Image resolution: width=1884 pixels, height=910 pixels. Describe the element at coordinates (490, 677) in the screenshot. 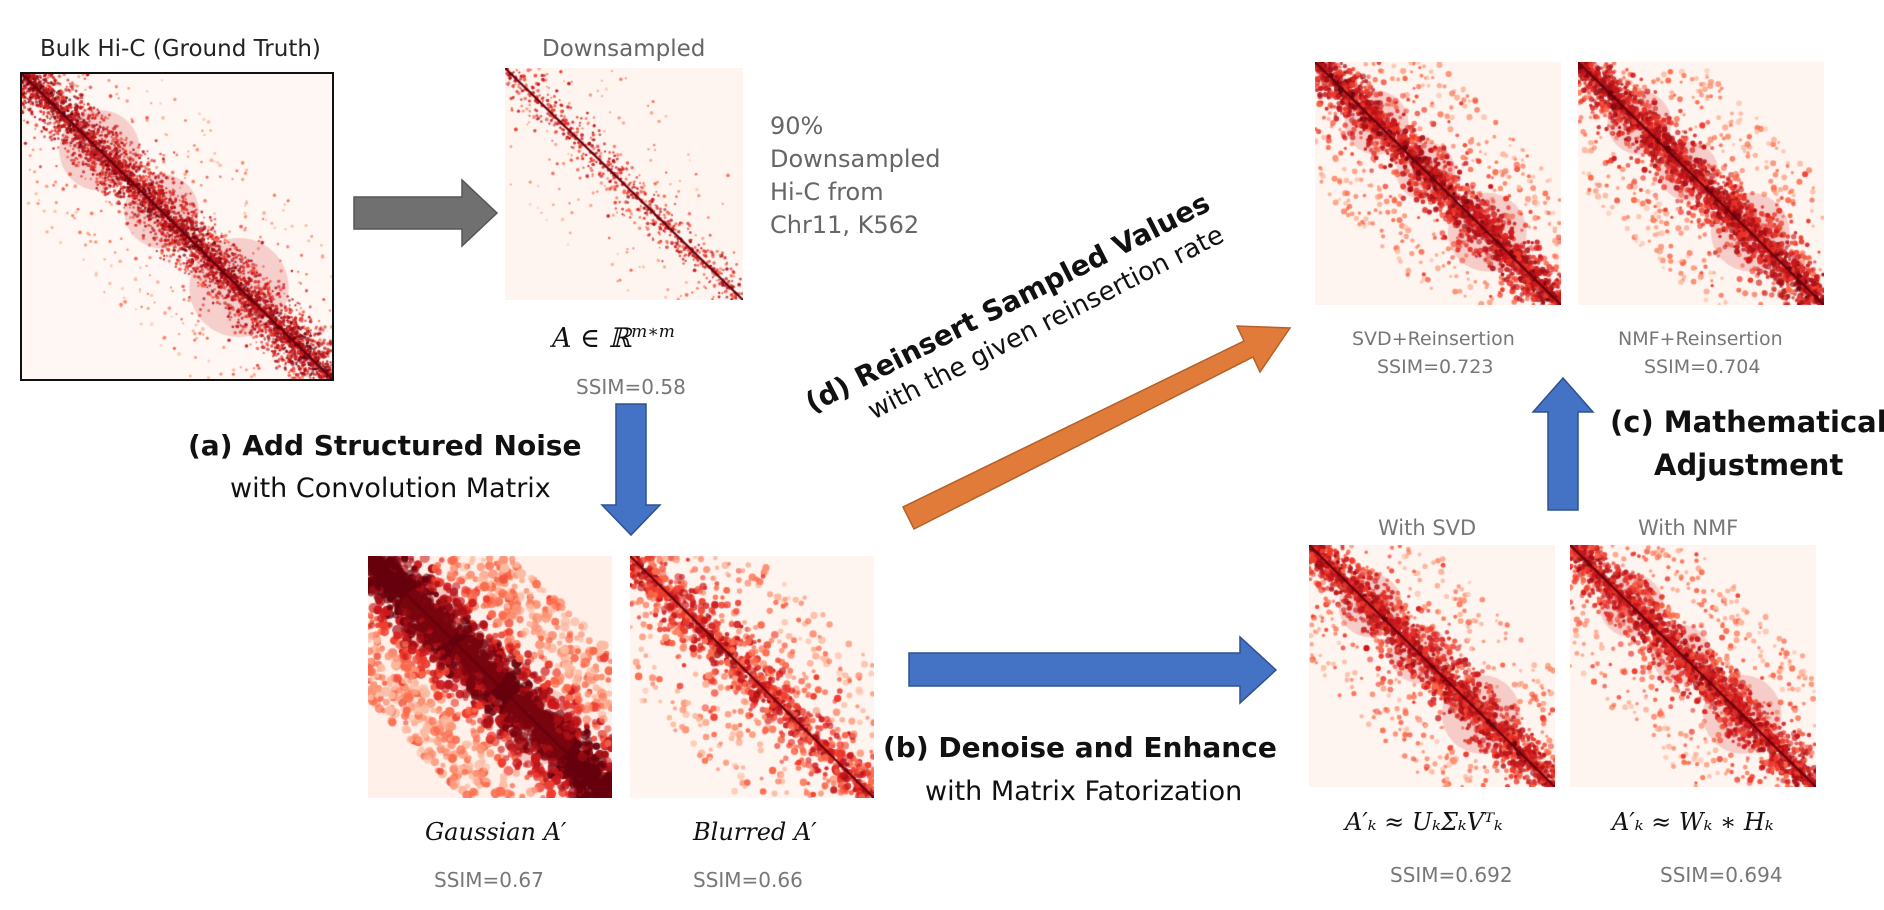

I see `gaussian-heatmap` at that location.